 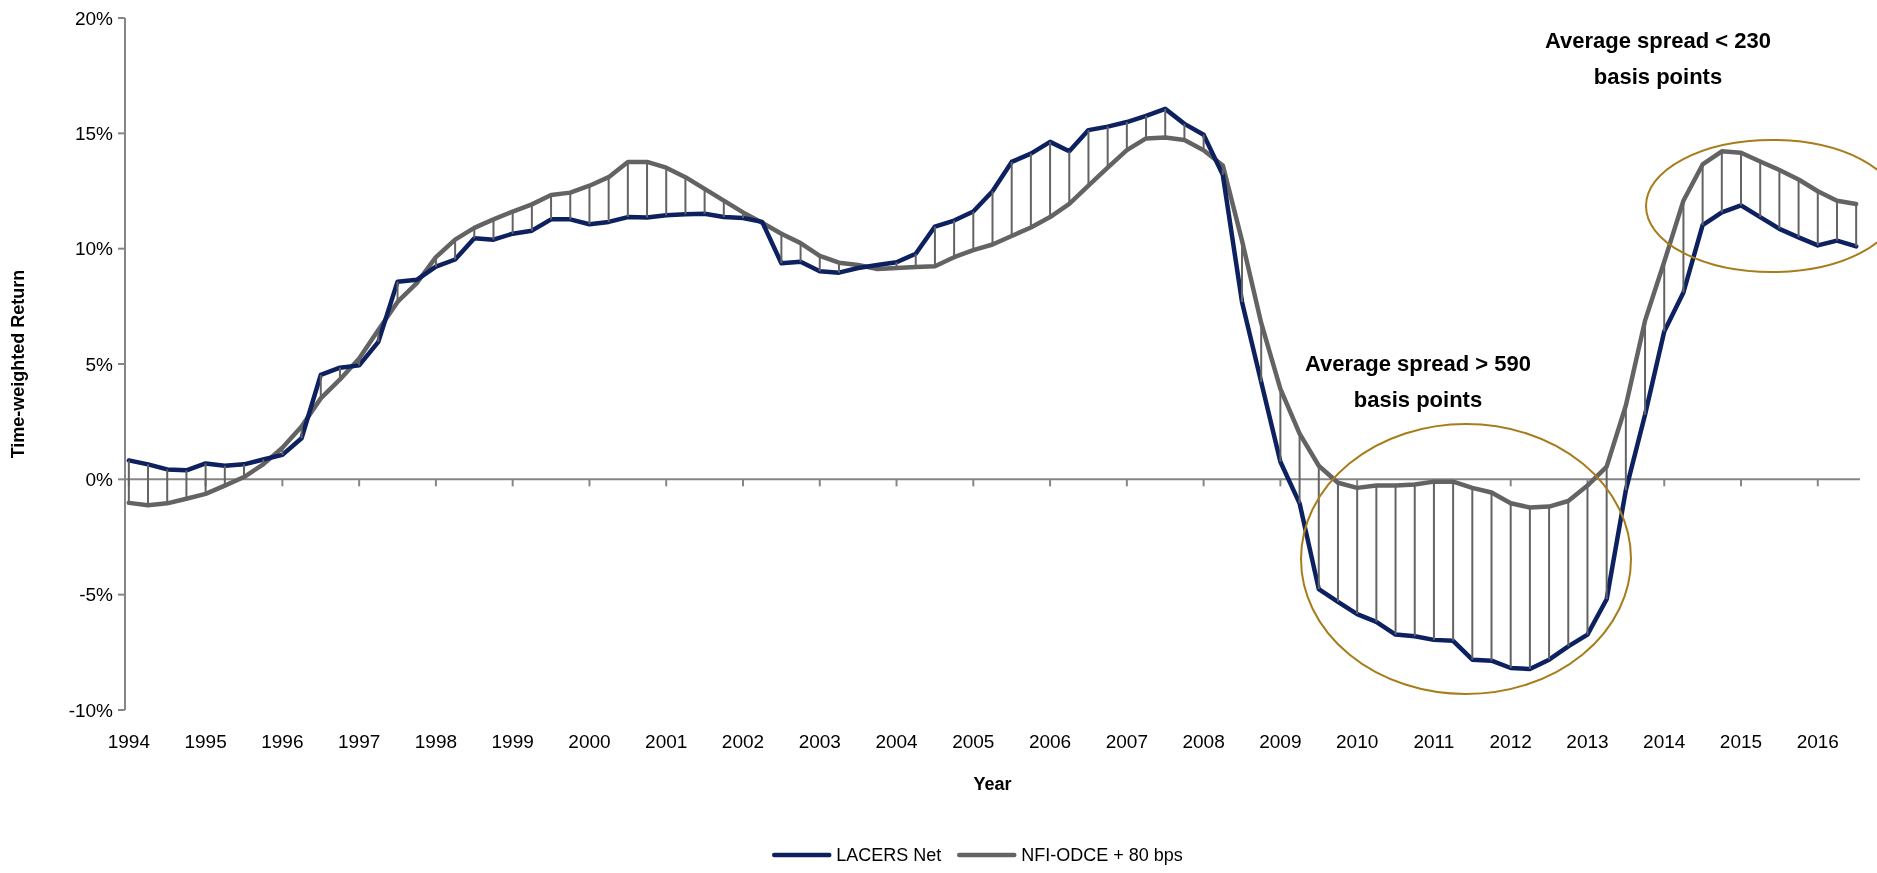 What do you see at coordinates (282, 741) in the screenshot?
I see `x-tick-label: 1996` at bounding box center [282, 741].